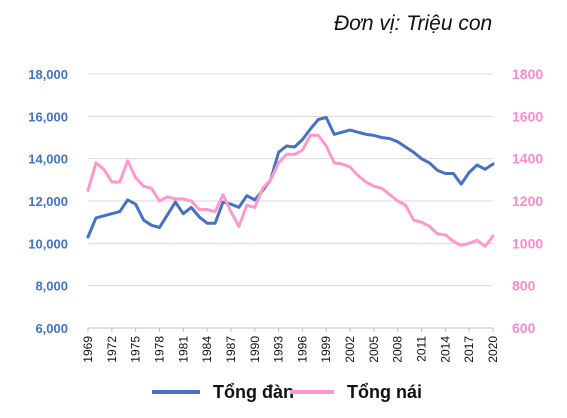  I want to click on legend: Tổng đàn Tổng nái, so click(287, 392).